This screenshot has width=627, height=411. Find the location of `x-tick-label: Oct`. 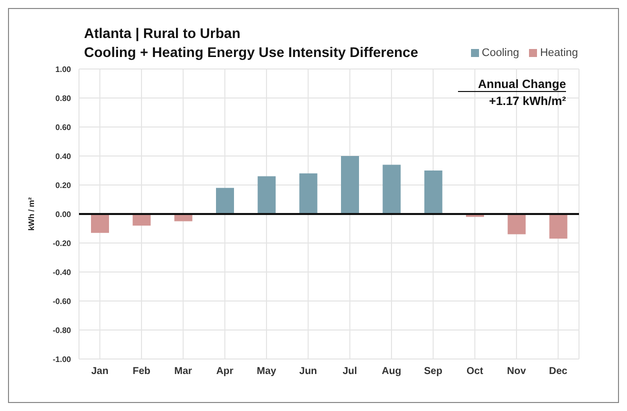

x-tick-label: Oct is located at coordinates (475, 372).